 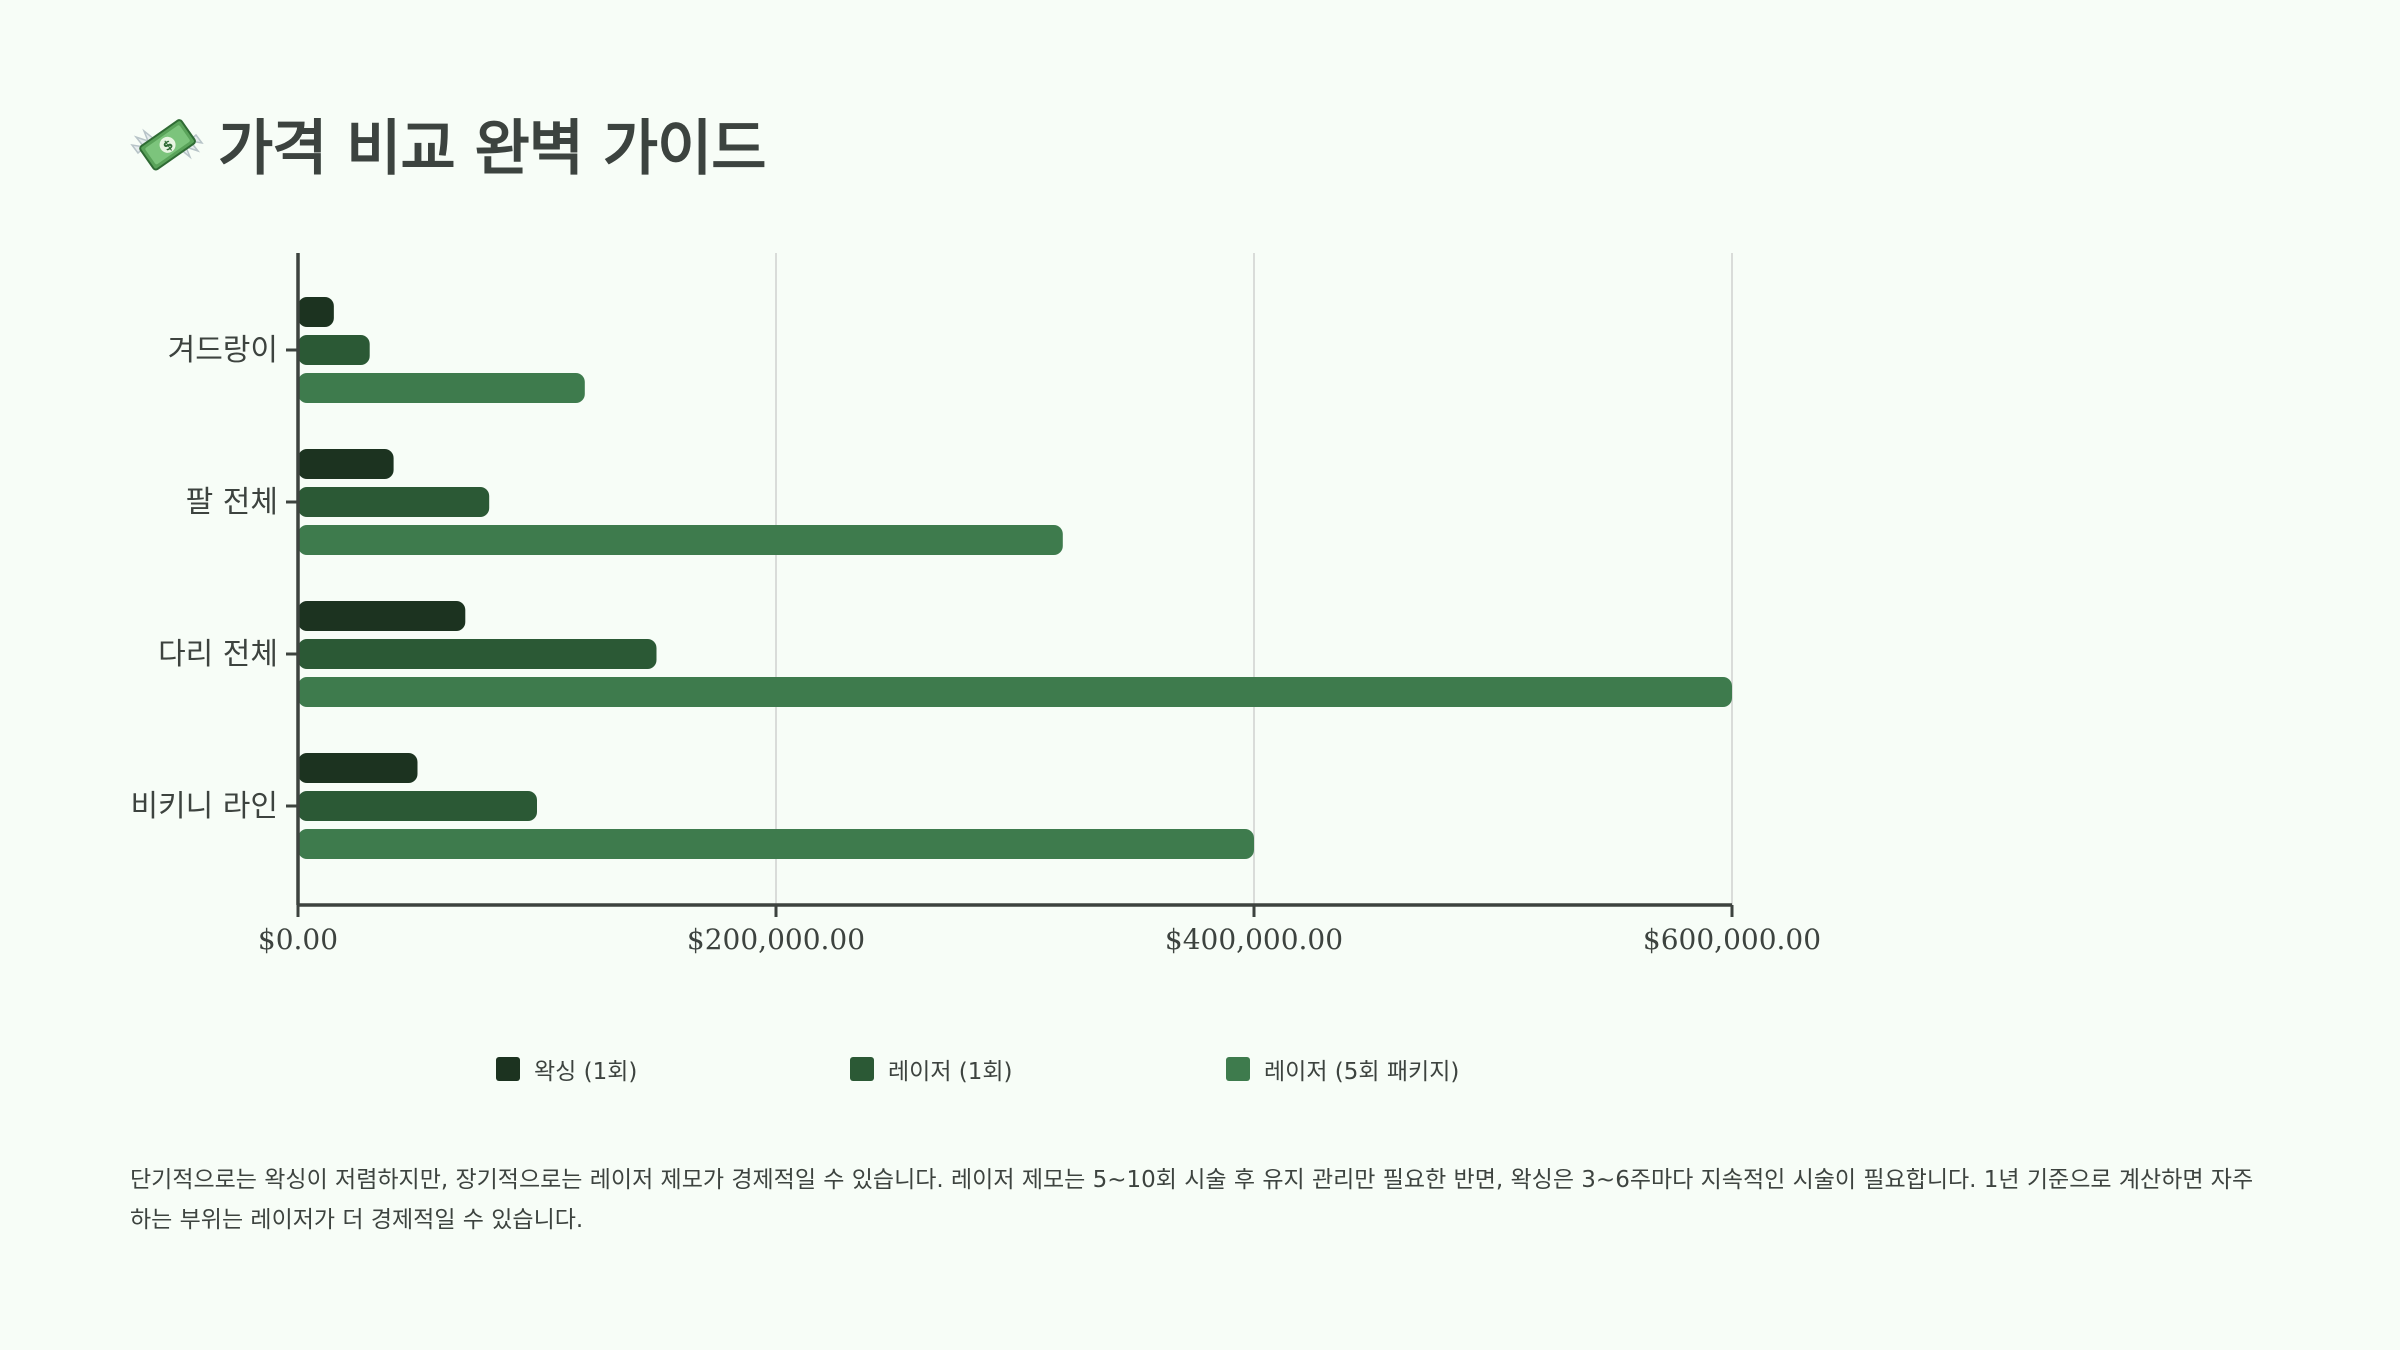 I want to click on y-tick-label: 다리 전체, so click(x=218, y=654).